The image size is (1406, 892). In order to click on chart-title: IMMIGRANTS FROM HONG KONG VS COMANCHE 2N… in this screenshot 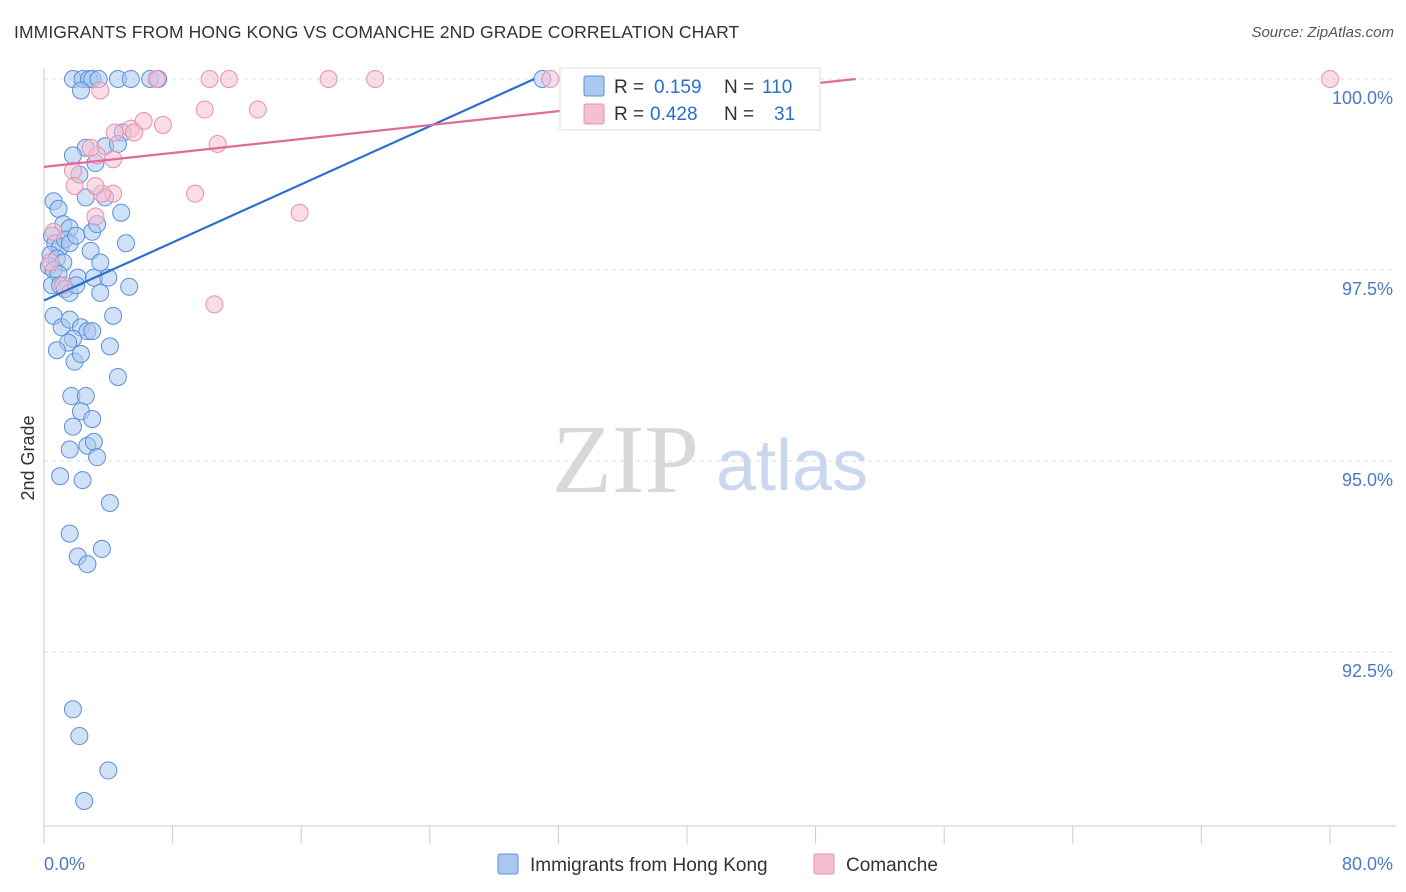, I will do `click(377, 32)`.